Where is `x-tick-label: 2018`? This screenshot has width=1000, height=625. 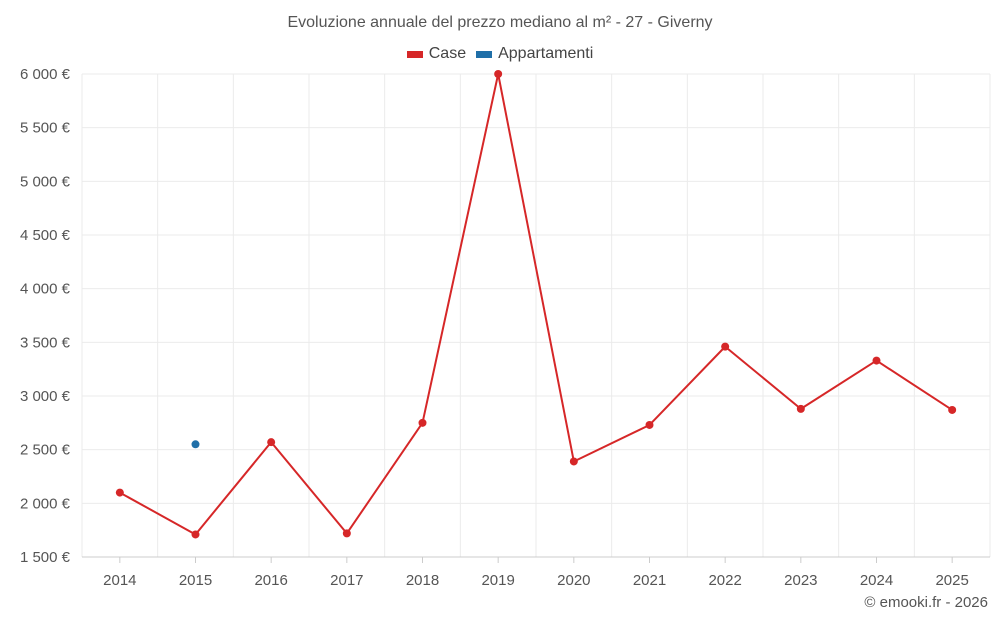 x-tick-label: 2018 is located at coordinates (422, 580).